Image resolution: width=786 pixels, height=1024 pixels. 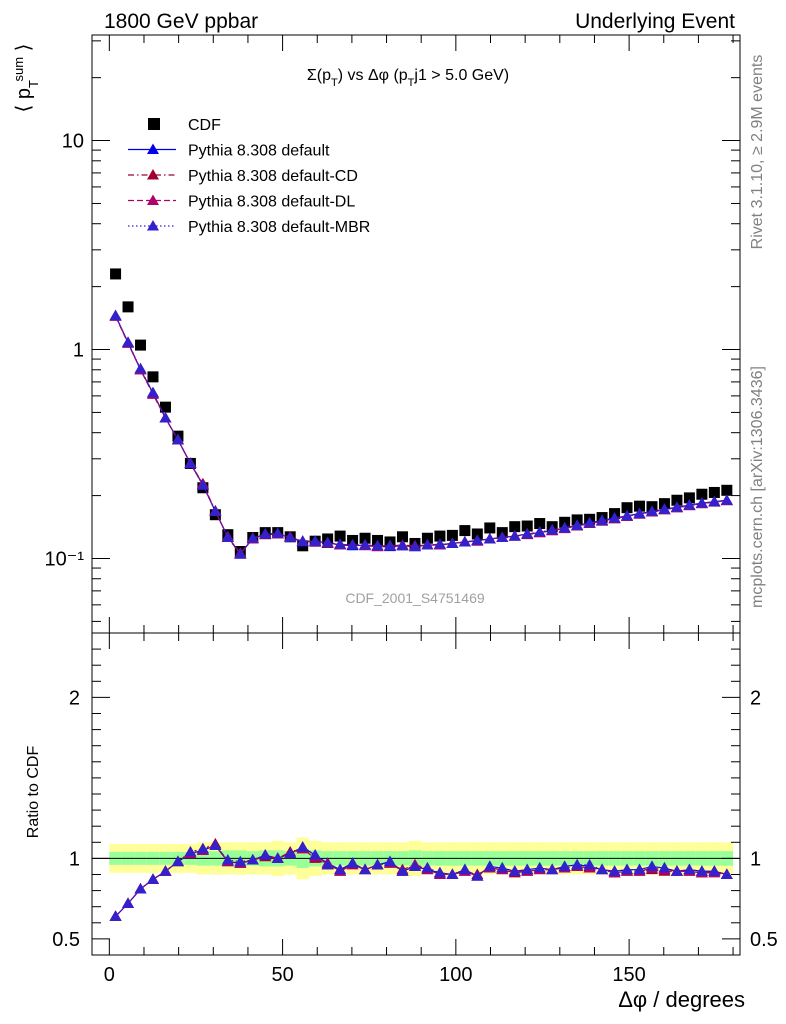 I want to click on watermark: CDF_2001_S4751469, so click(x=415, y=598).